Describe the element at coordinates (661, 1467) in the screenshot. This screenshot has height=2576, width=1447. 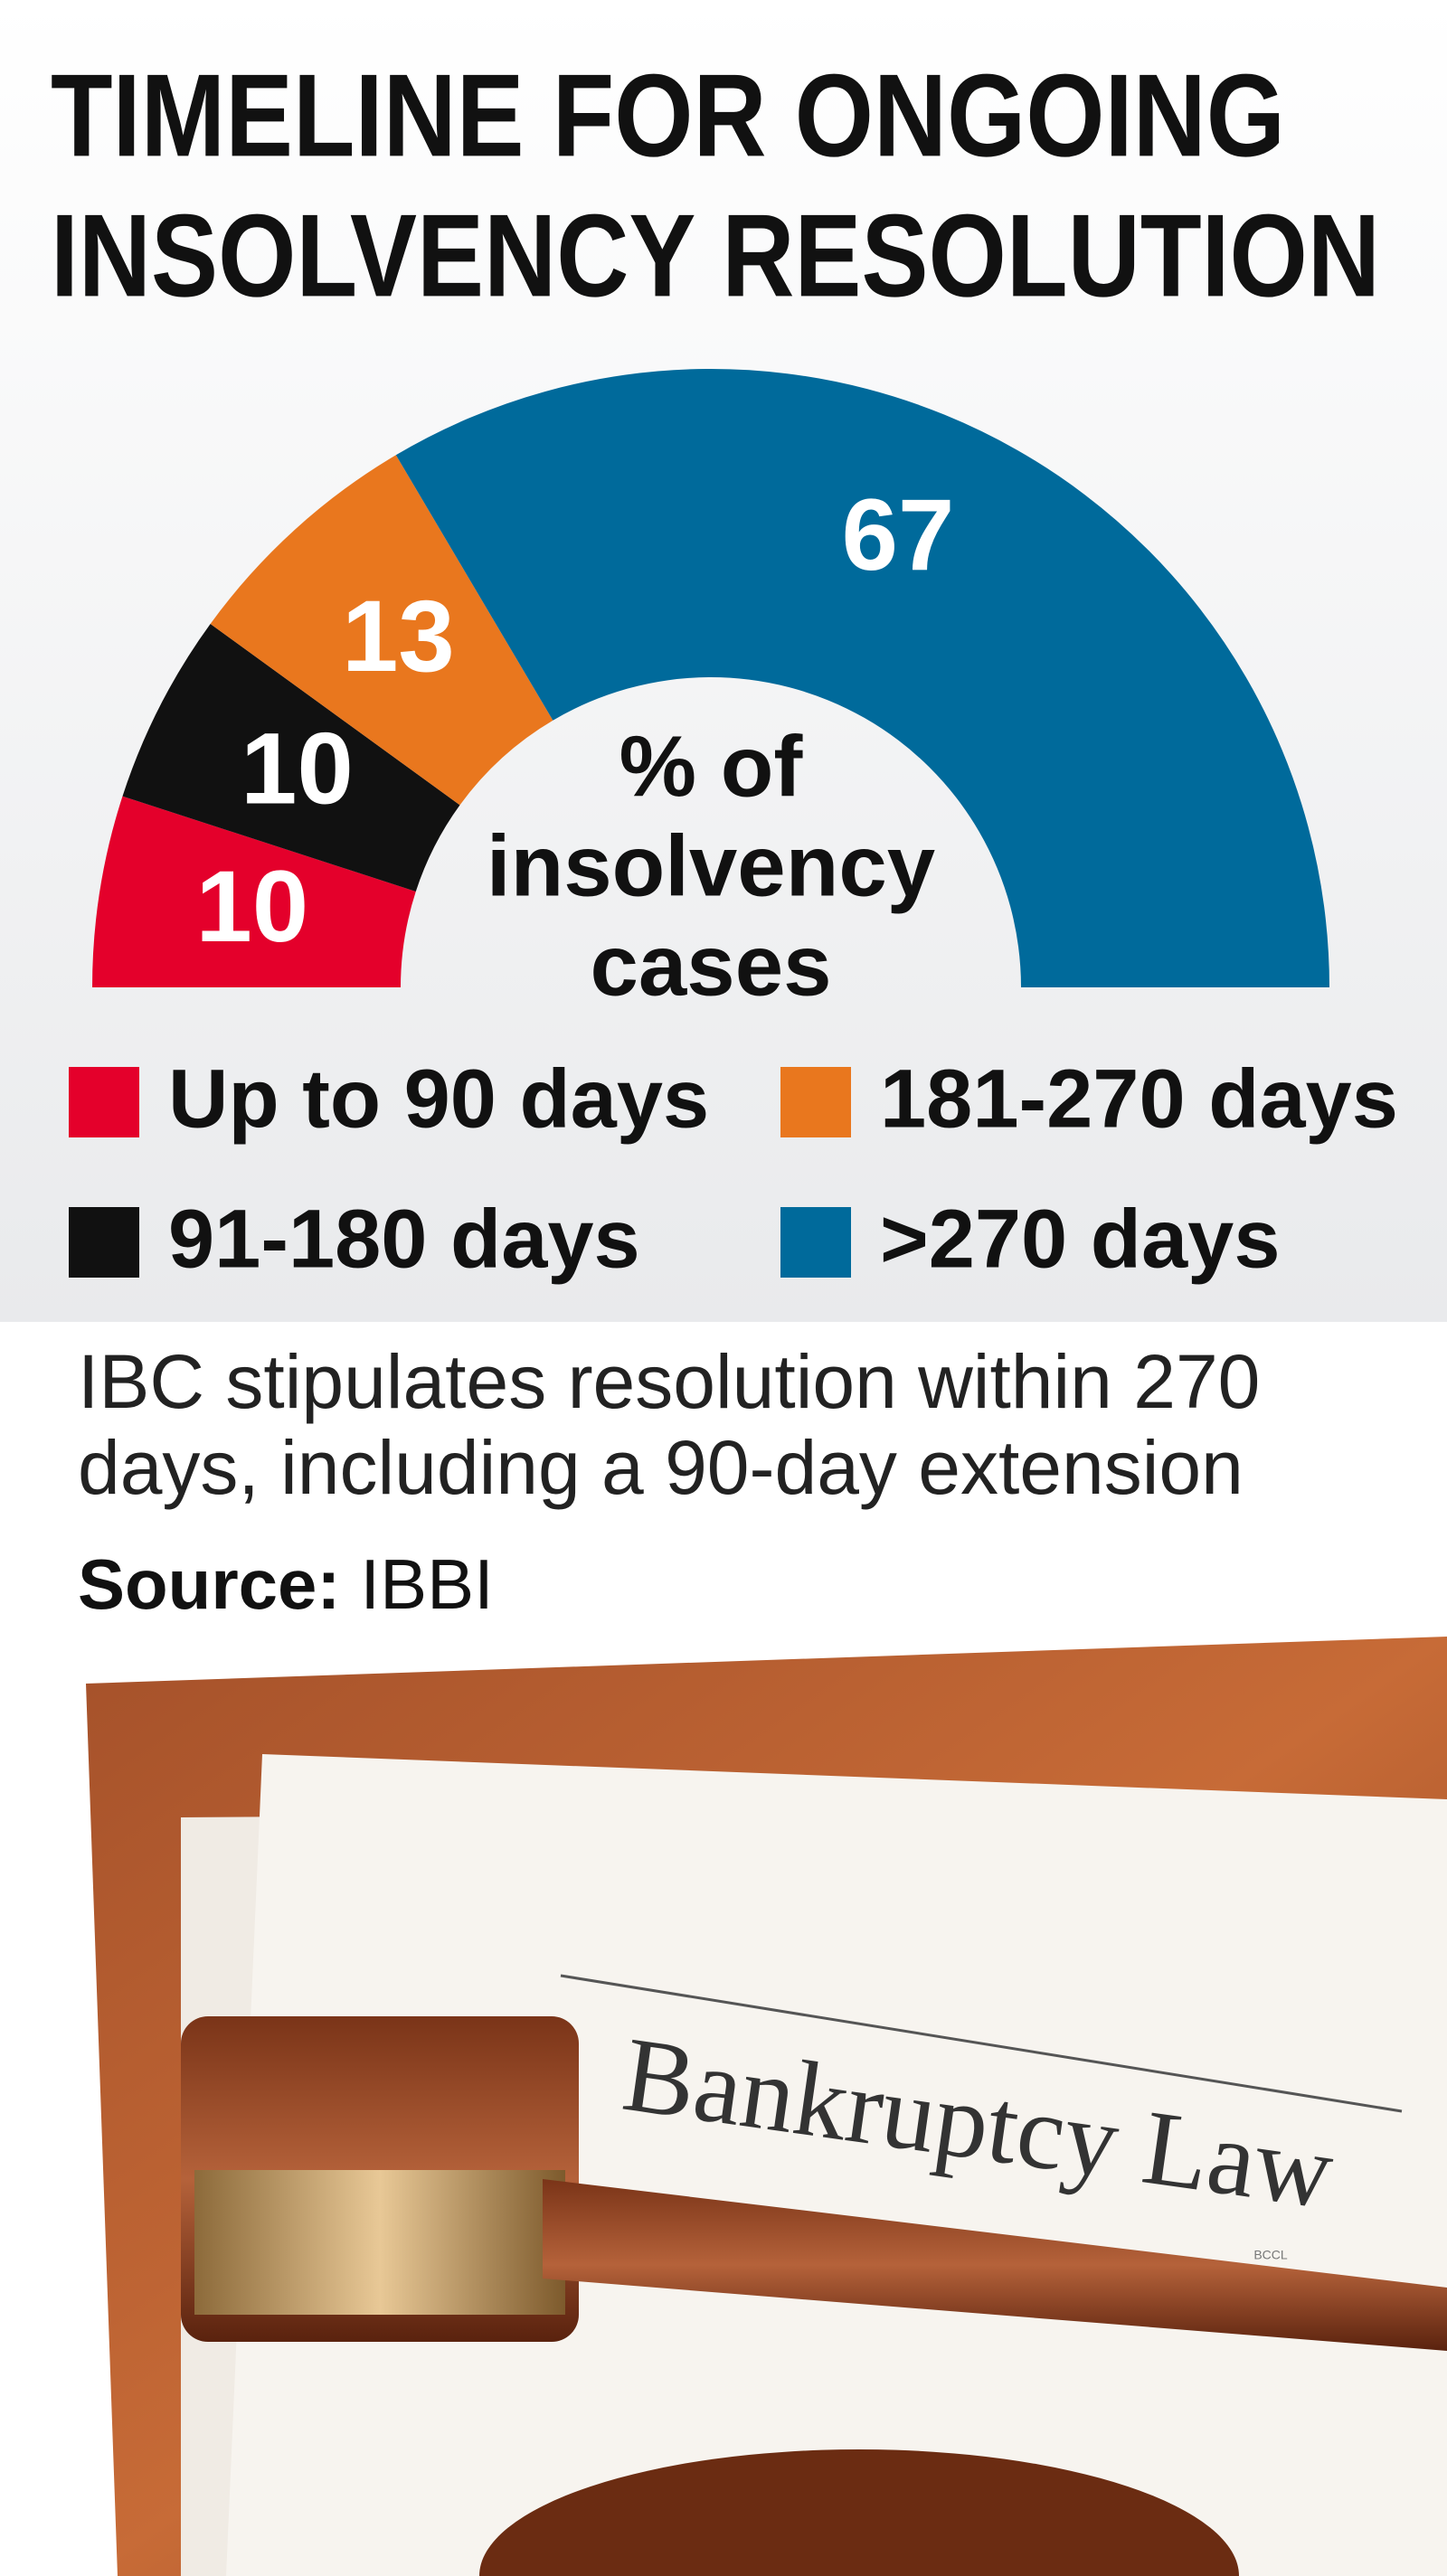
I see `note: days, including a 90-day extension` at that location.